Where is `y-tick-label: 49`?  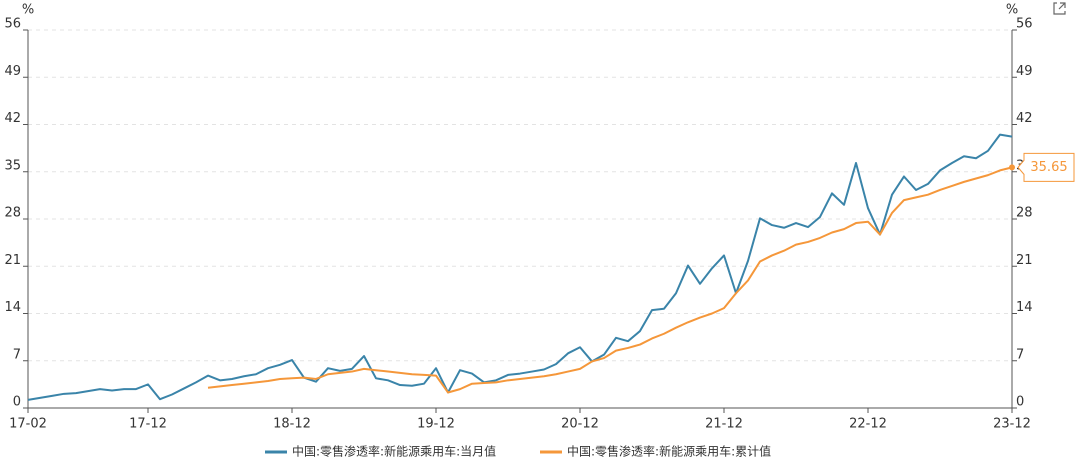
y-tick-label: 49 is located at coordinates (12, 71).